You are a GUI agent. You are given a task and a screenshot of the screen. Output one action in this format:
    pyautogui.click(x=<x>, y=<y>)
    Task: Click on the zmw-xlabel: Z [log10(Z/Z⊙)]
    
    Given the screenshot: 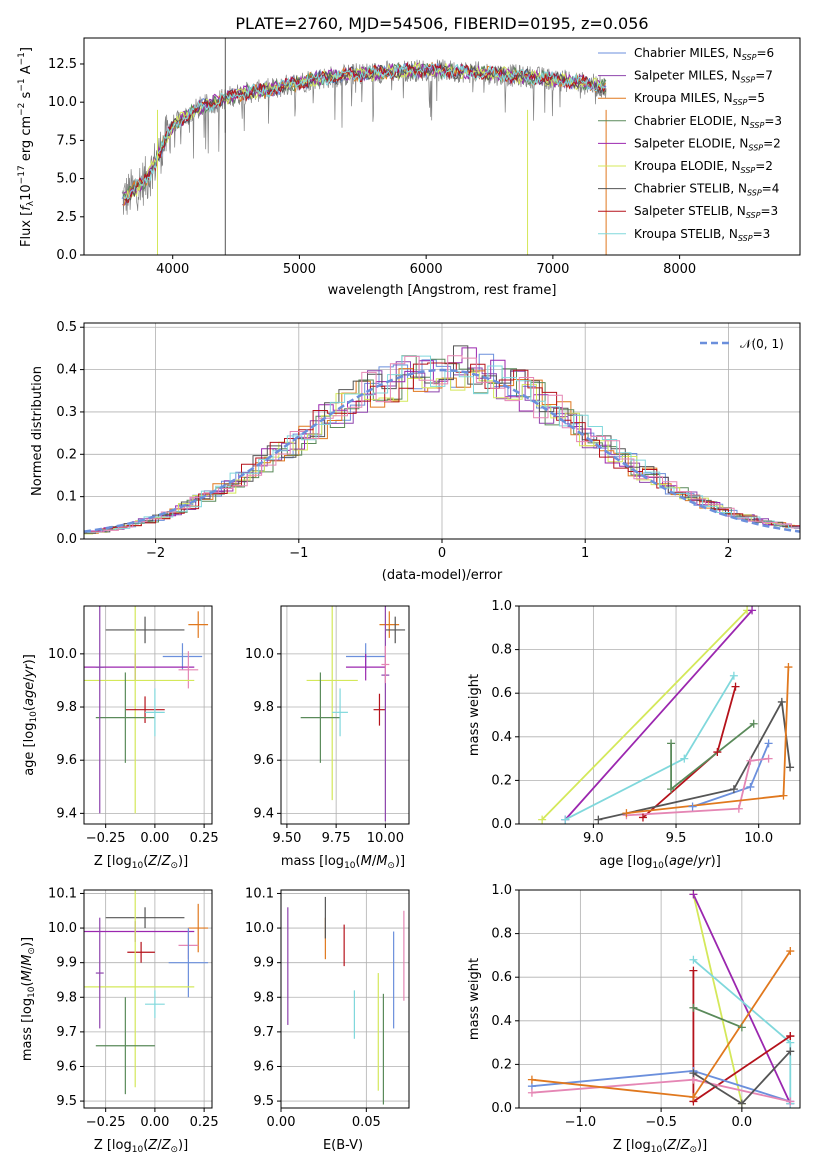 What is the action you would take?
    pyautogui.click(x=660, y=1146)
    